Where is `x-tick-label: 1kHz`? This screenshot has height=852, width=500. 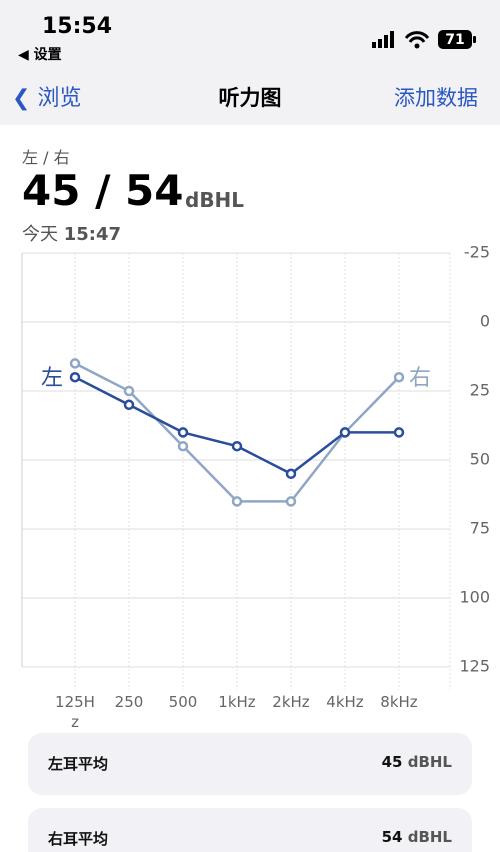 x-tick-label: 1kHz is located at coordinates (237, 702).